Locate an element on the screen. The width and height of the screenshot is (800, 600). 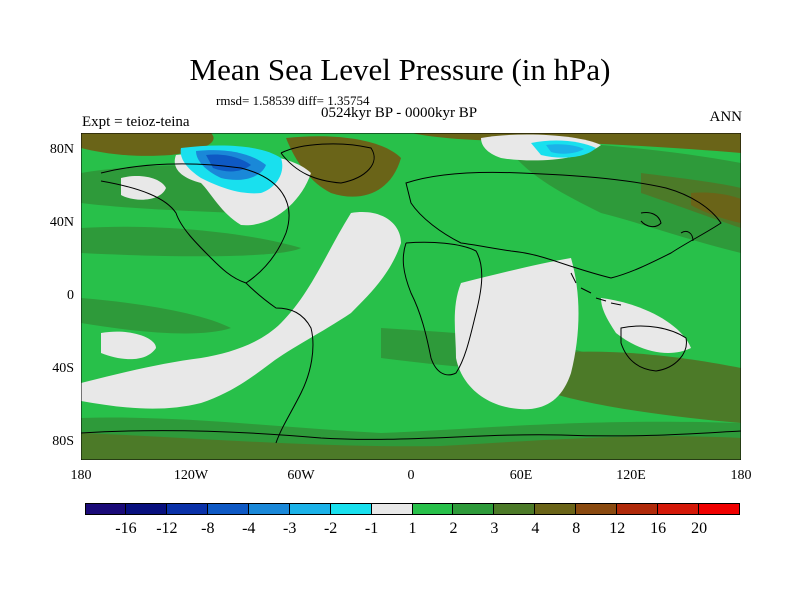
colorbar-tick-label: 1 is located at coordinates (412, 528).